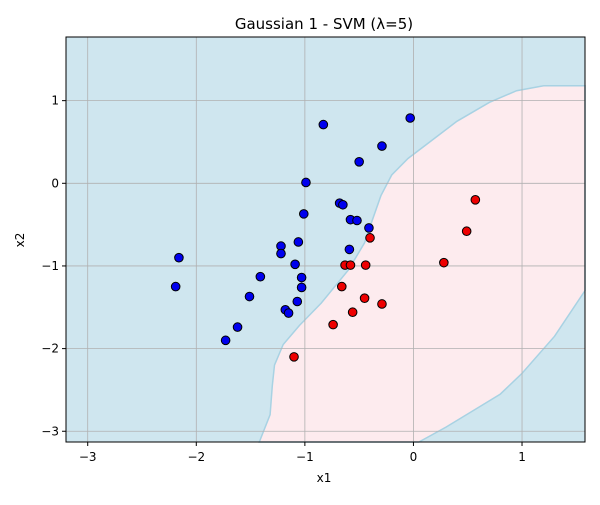  I want to click on x-tick-label: 1, so click(522, 457).